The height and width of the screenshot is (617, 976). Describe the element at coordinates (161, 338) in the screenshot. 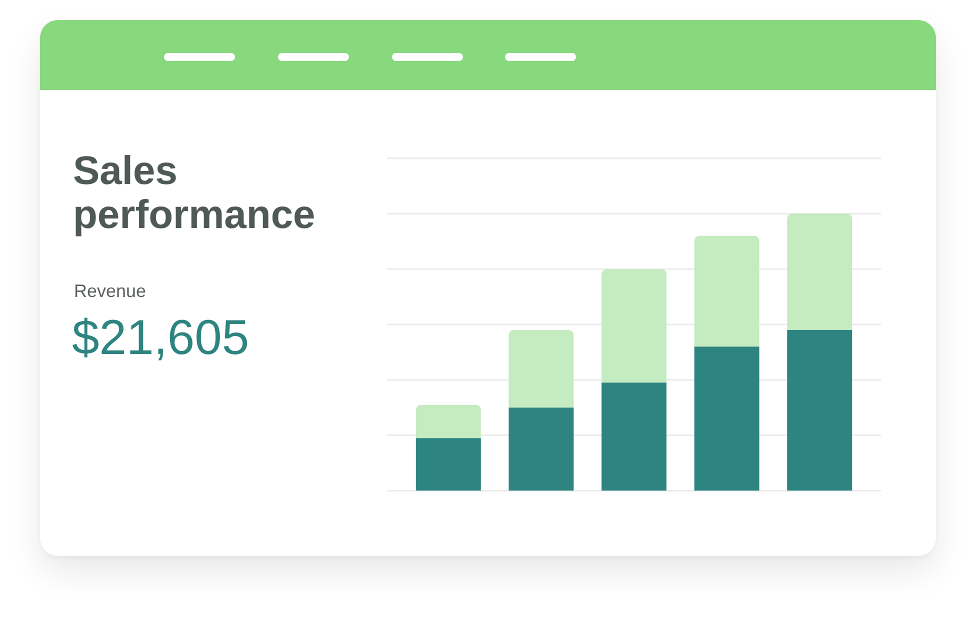

I see `text: $21,605` at that location.